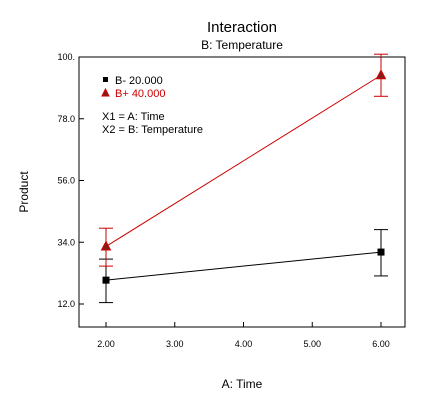 This screenshot has height=405, width=437. What do you see at coordinates (66, 119) in the screenshot?
I see `y-tick-label: 78.0` at bounding box center [66, 119].